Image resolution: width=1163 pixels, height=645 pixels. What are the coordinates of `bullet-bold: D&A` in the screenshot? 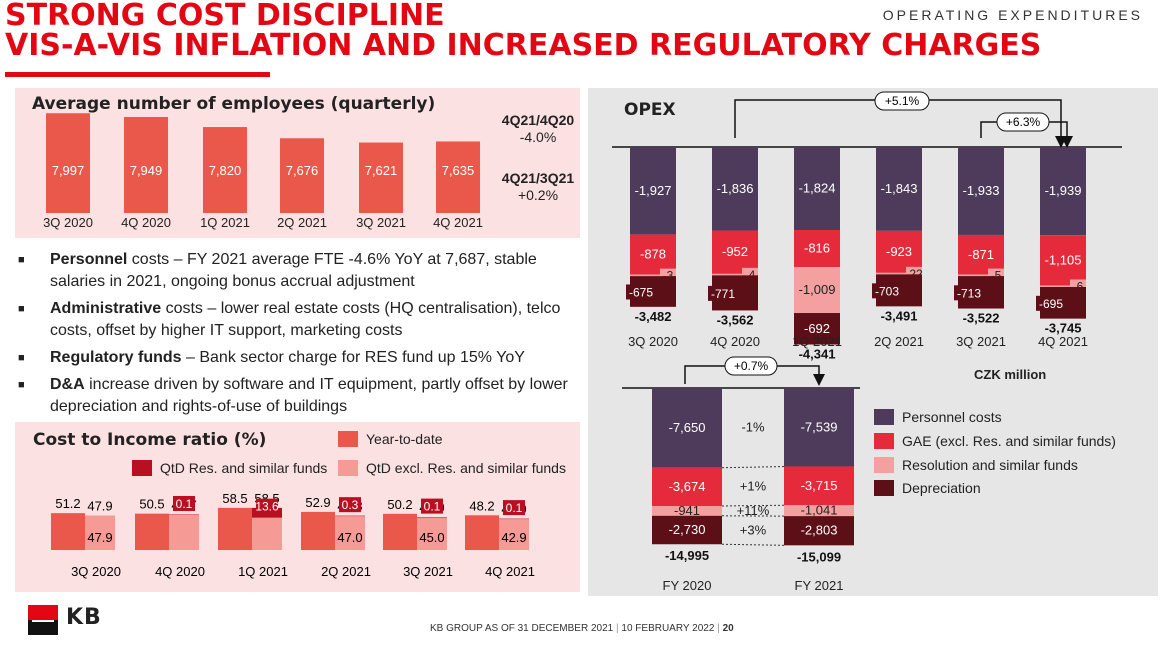 It's located at (67, 384).